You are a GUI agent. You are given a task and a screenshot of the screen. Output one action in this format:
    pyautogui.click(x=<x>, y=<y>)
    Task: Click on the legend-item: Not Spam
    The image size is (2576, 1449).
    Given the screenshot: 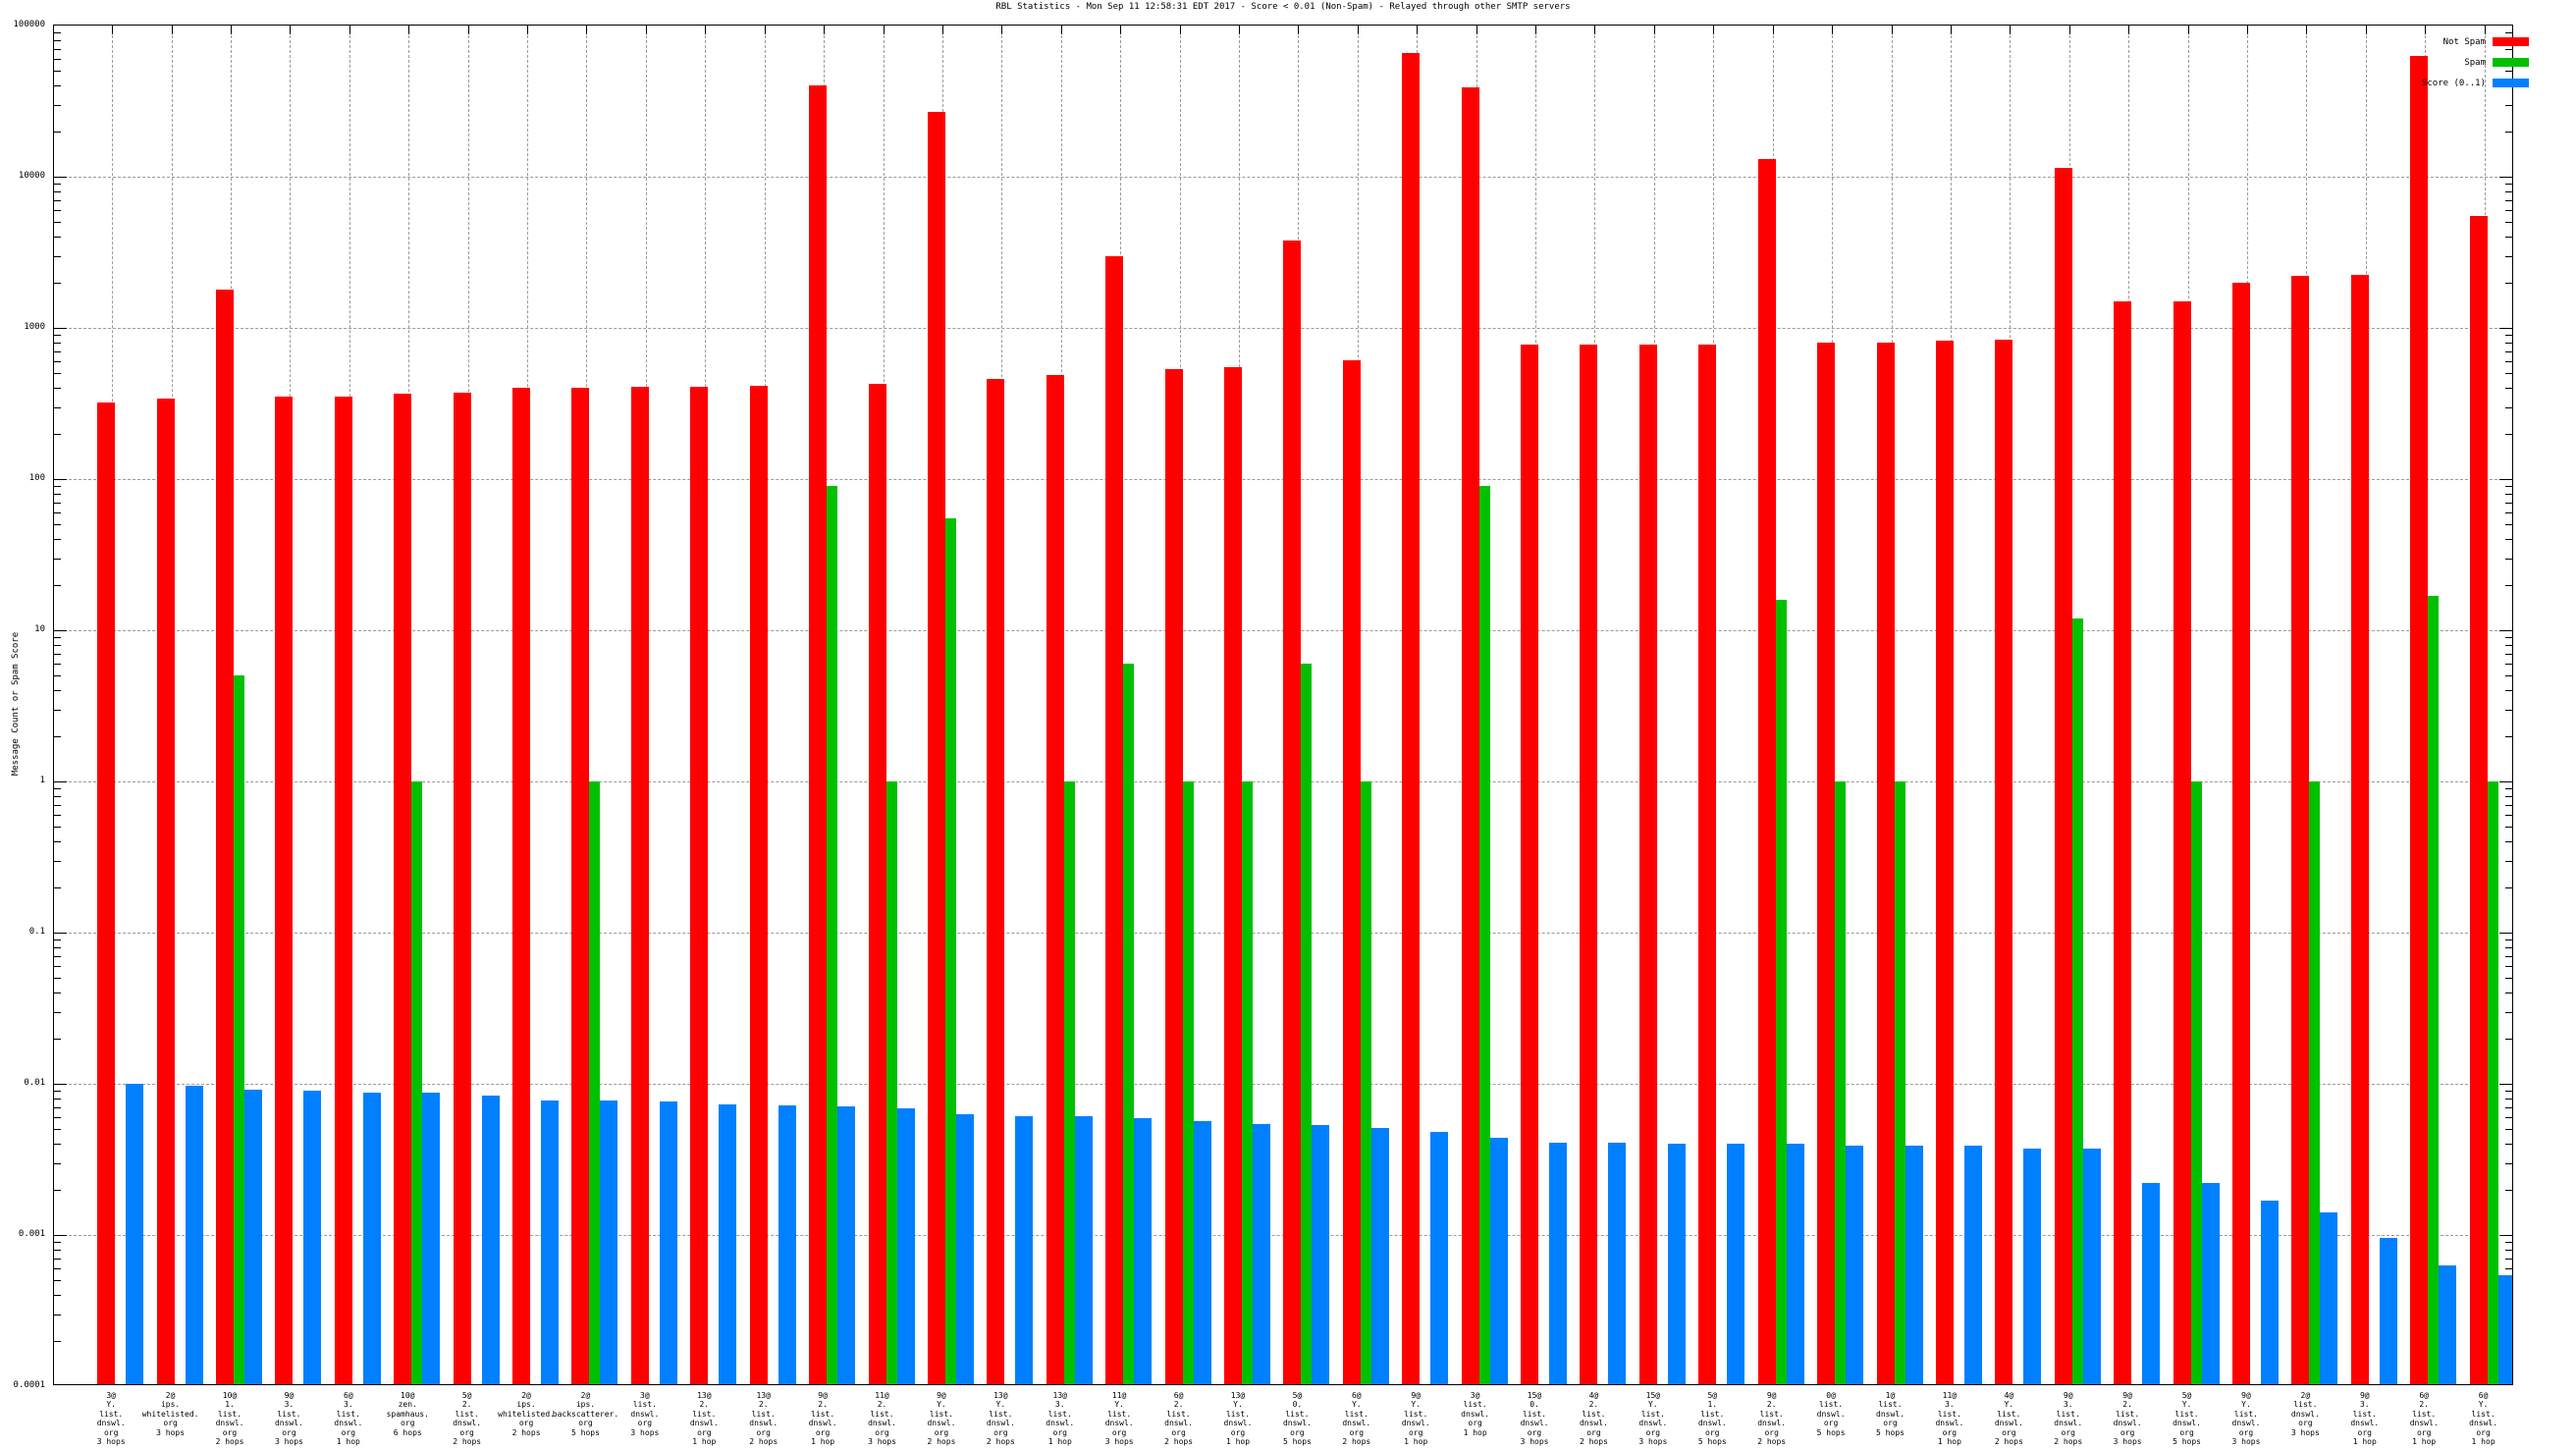 What is the action you would take?
    pyautogui.click(x=2405, y=42)
    